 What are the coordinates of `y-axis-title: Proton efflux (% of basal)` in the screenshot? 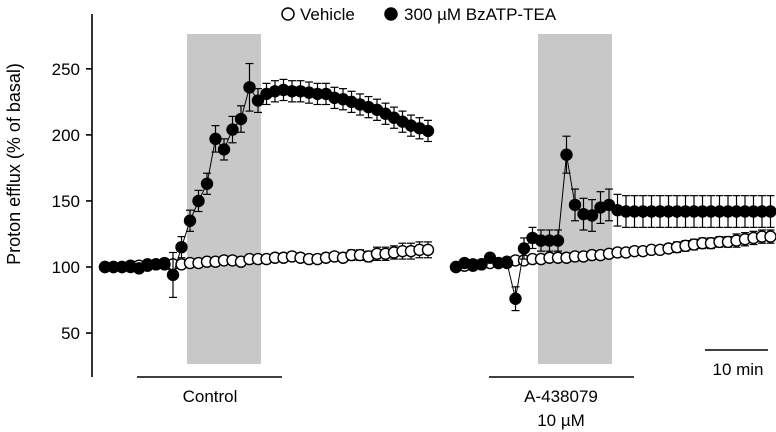 It's located at (14, 164).